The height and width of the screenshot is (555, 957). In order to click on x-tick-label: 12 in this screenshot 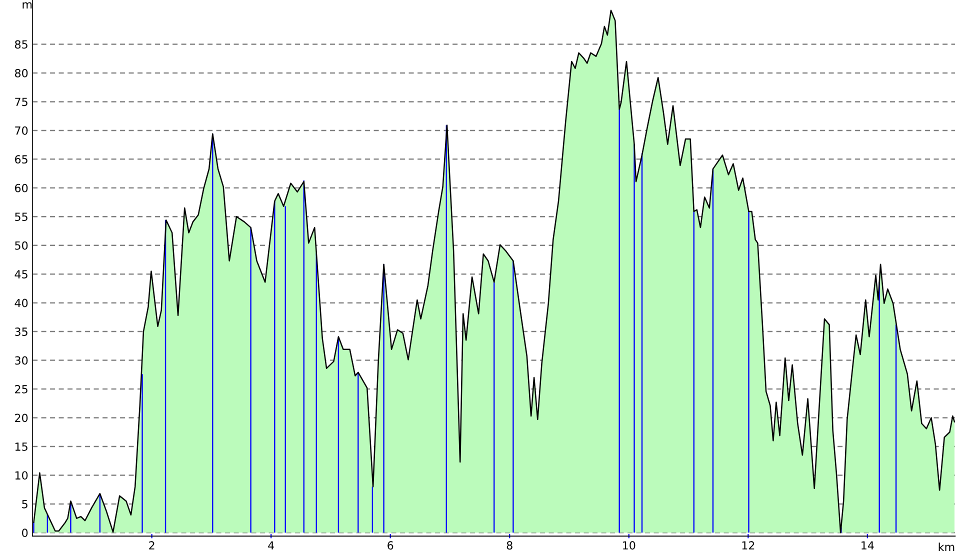, I will do `click(748, 545)`.